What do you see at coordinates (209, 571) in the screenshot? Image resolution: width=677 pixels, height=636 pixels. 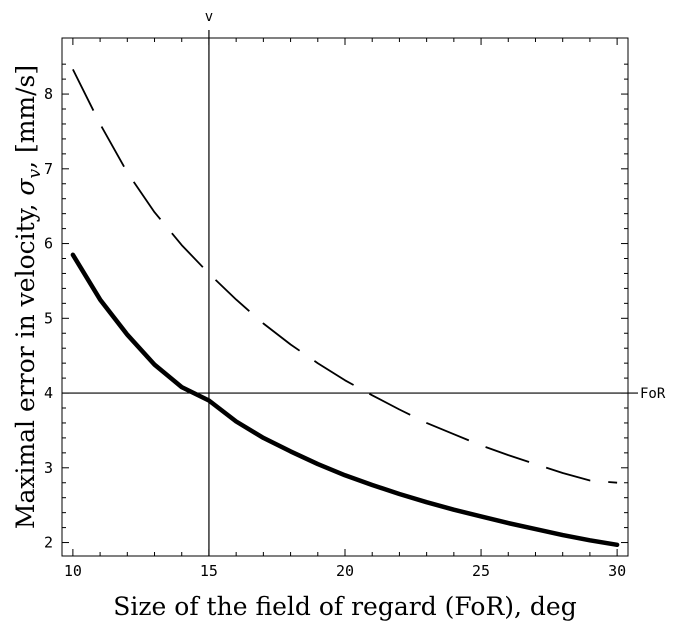 I see `x-tick-label: 15` at bounding box center [209, 571].